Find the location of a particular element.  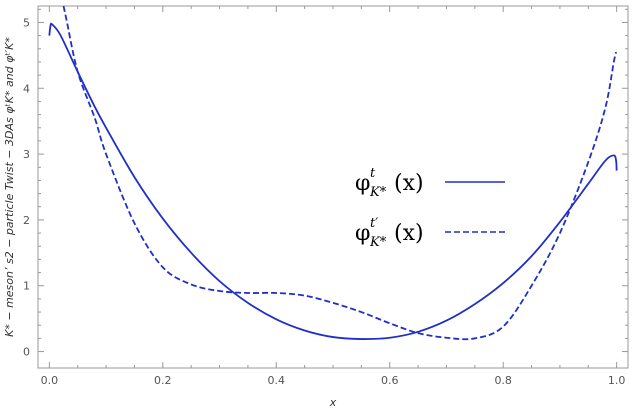

y-tick-label: 2 is located at coordinates (26, 220).